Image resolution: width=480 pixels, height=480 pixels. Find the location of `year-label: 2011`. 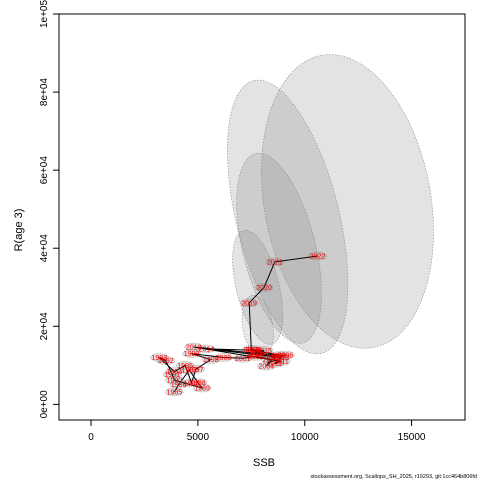

year-label: 2011 is located at coordinates (281, 362).